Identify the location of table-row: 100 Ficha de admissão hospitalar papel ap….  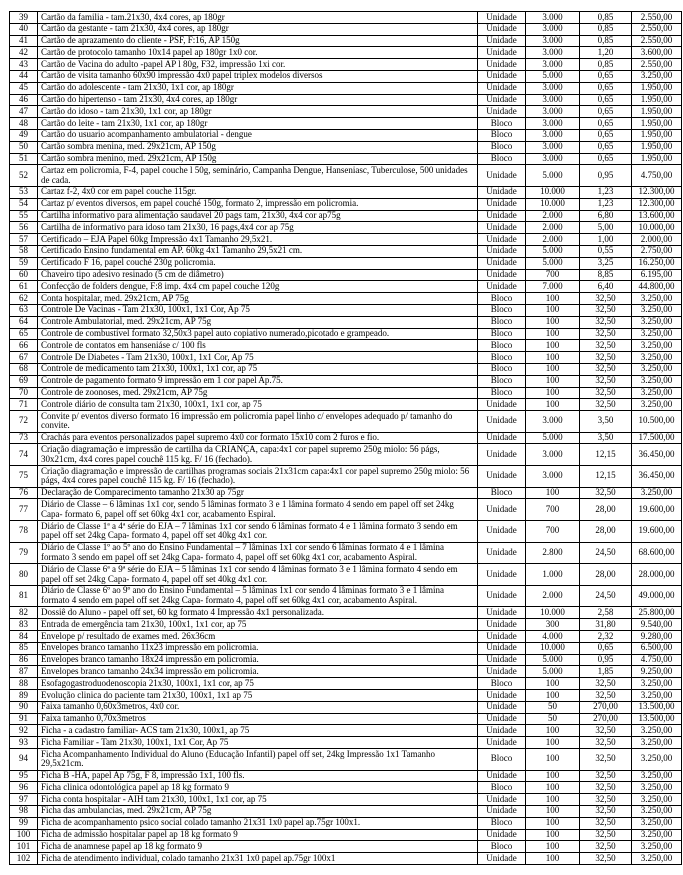
(345, 835).